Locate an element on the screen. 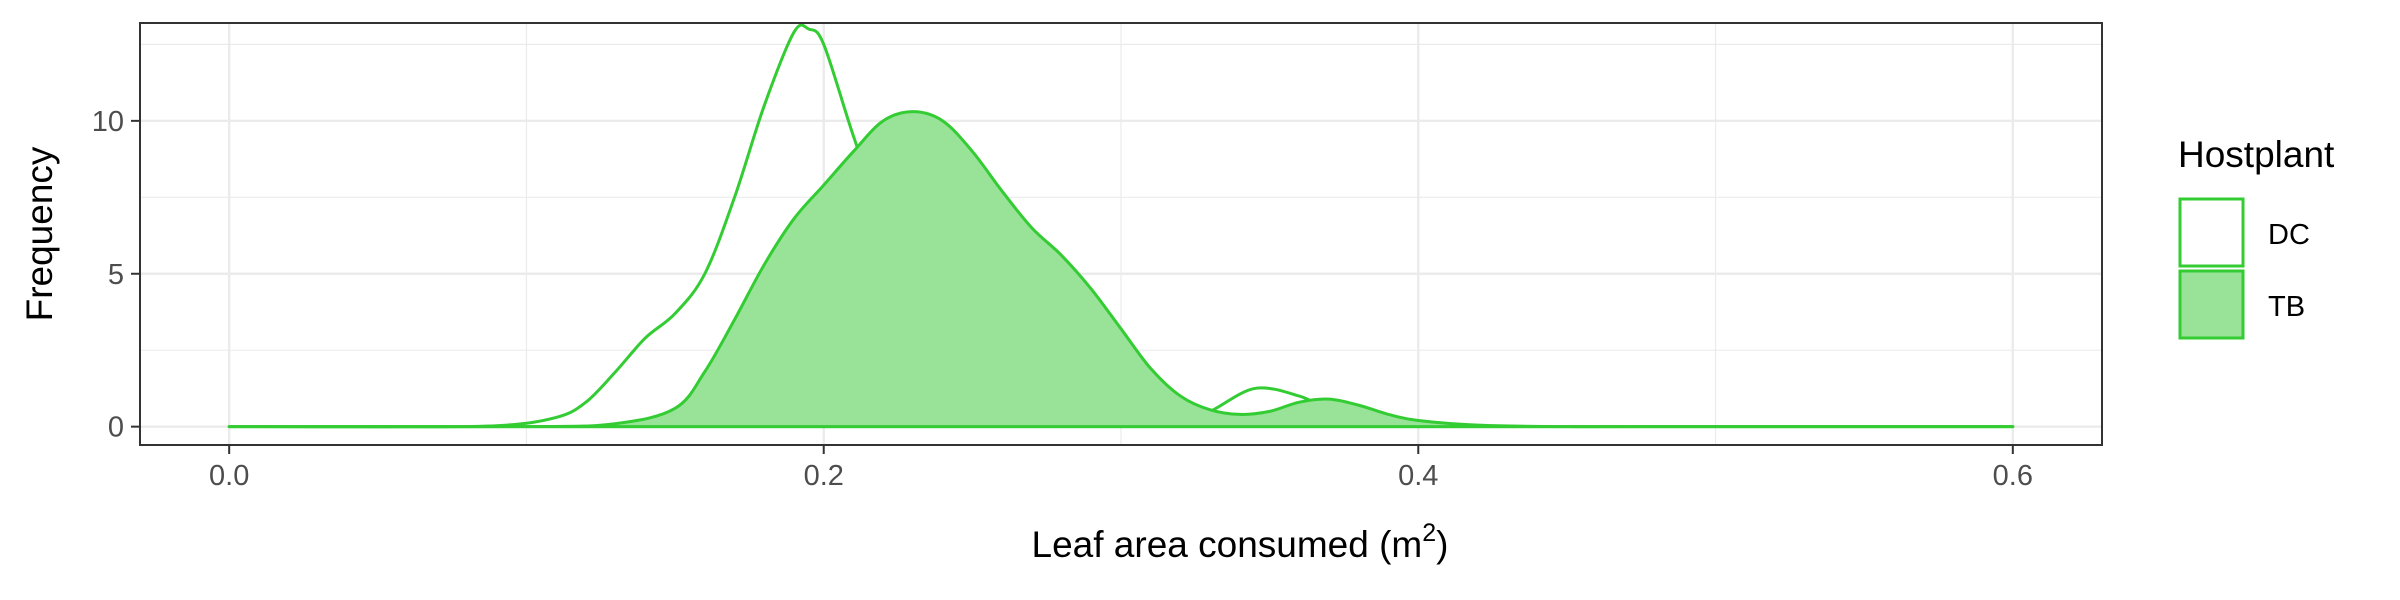  x-tick-label: 0.4 is located at coordinates (1418, 476).